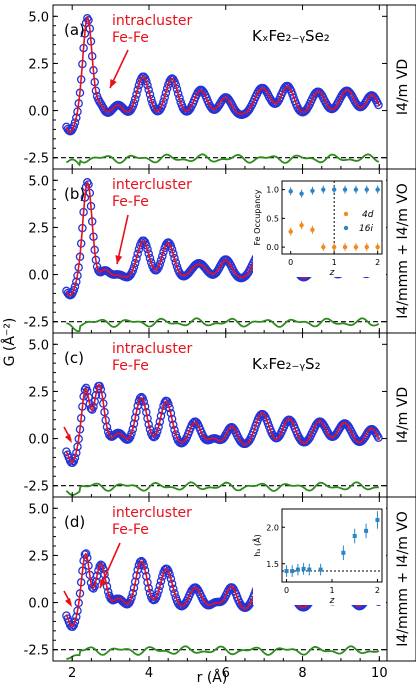 Image resolution: width=416 pixels, height=692 pixels. Describe the element at coordinates (257, 217) in the screenshot. I see `inset-y-label: Fe Occupancy` at that location.